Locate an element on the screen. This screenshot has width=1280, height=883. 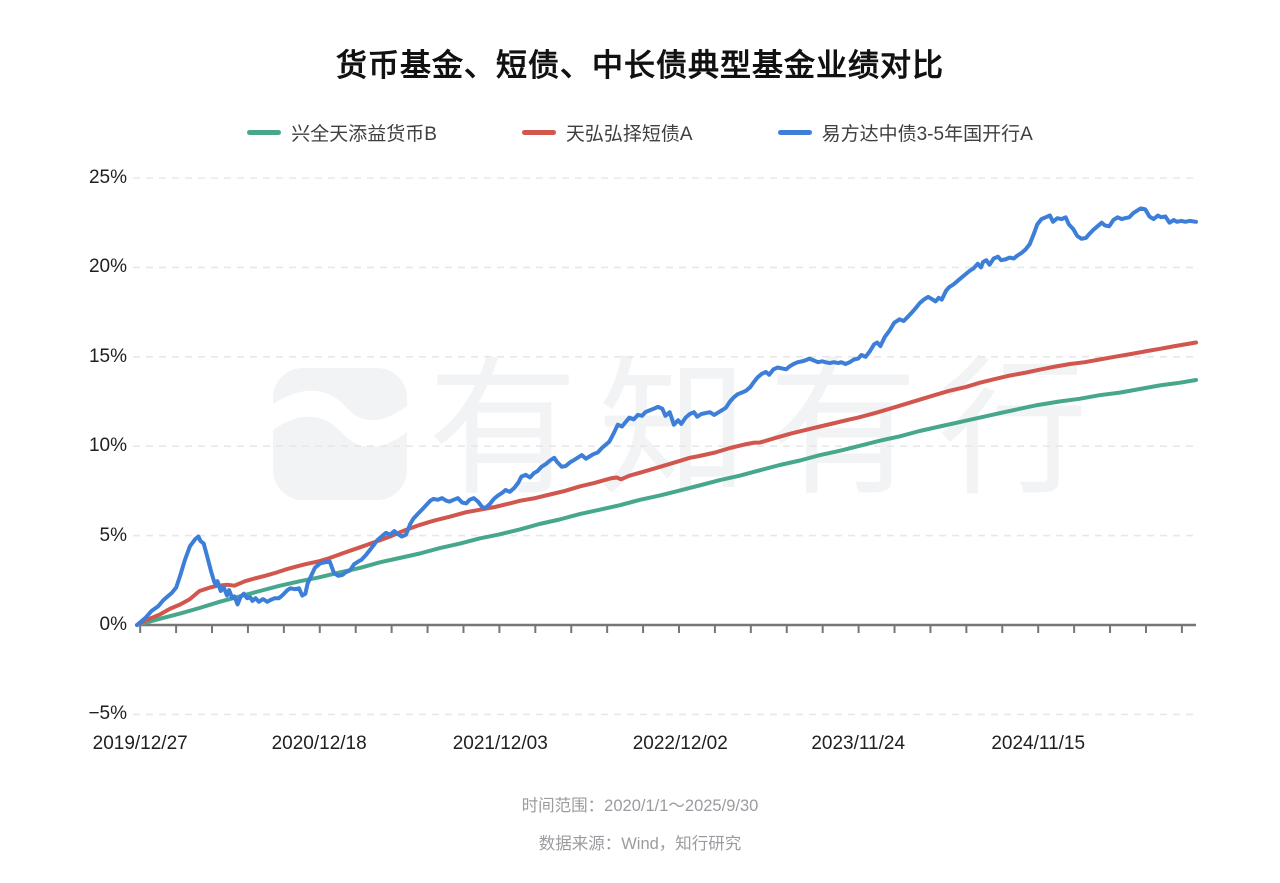
x-axis-label: 2020/12/18 is located at coordinates (319, 743).